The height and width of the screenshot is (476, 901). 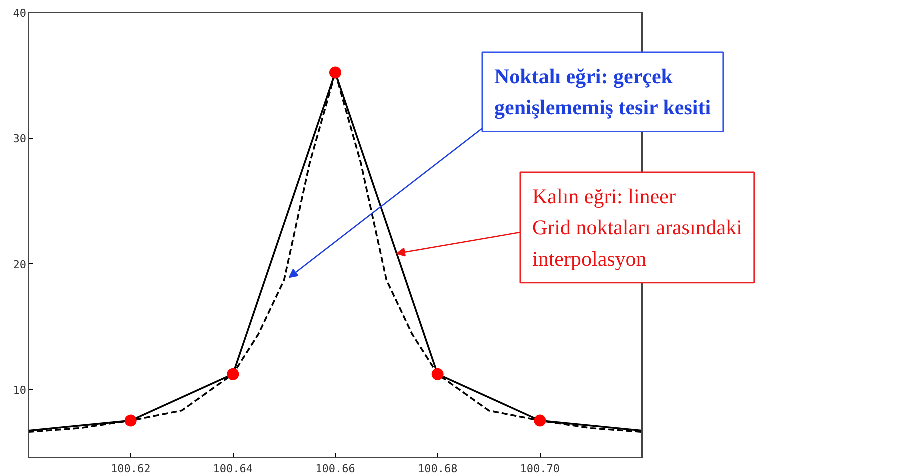 I want to click on x-tick-label: 100.64, so click(x=233, y=469).